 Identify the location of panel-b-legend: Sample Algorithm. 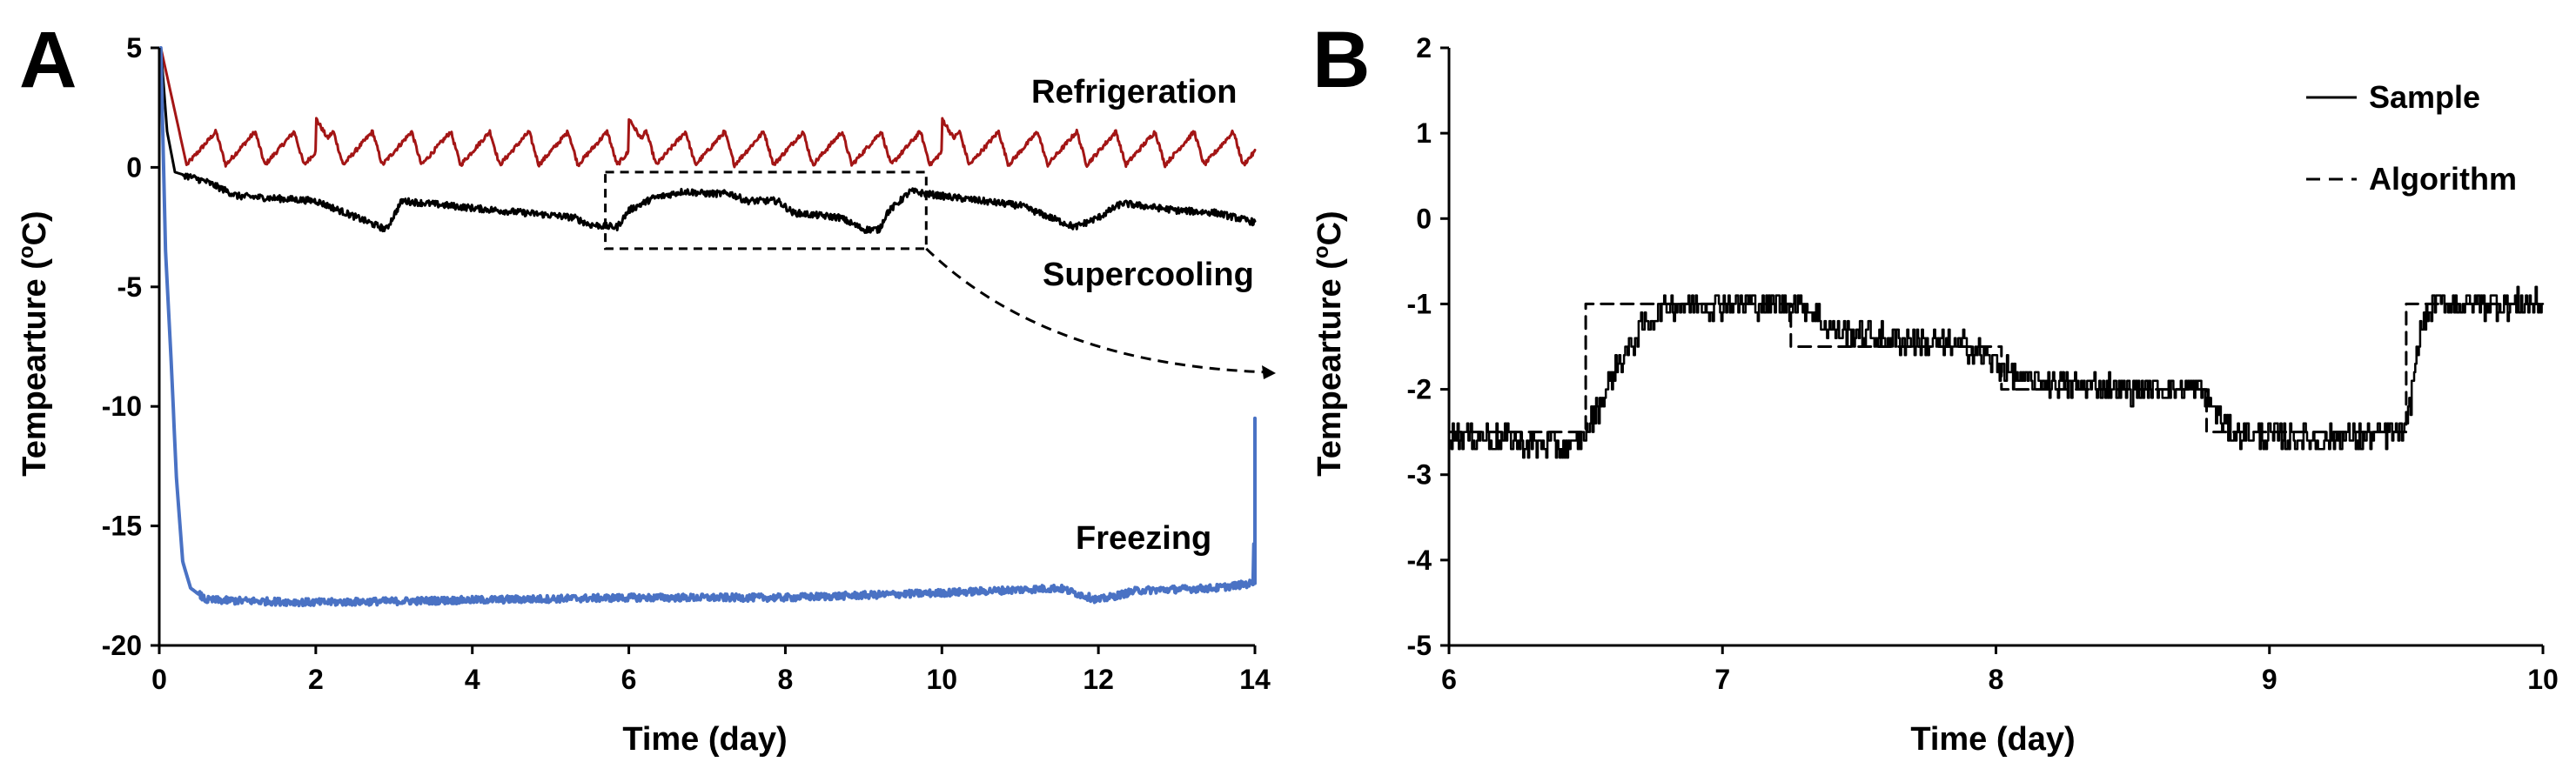
(2411, 138).